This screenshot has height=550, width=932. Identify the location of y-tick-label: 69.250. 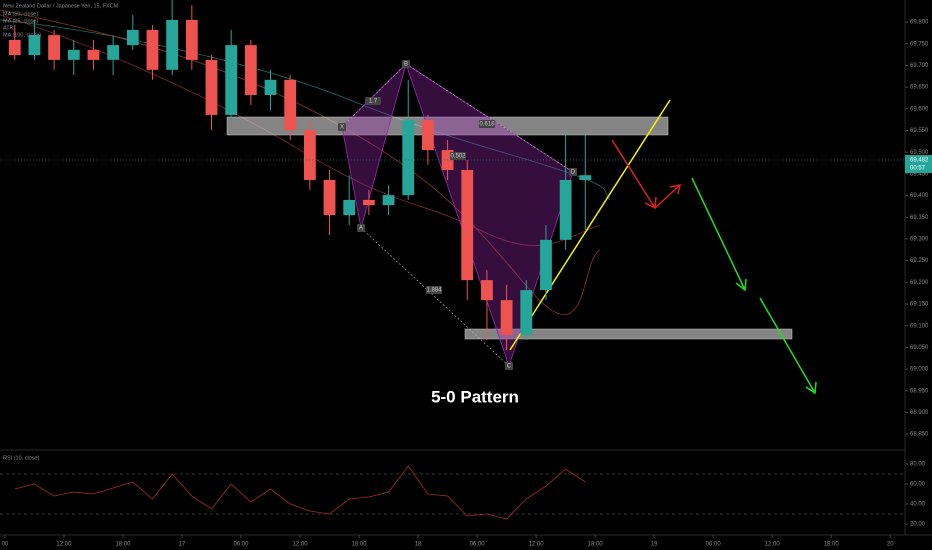
(919, 261).